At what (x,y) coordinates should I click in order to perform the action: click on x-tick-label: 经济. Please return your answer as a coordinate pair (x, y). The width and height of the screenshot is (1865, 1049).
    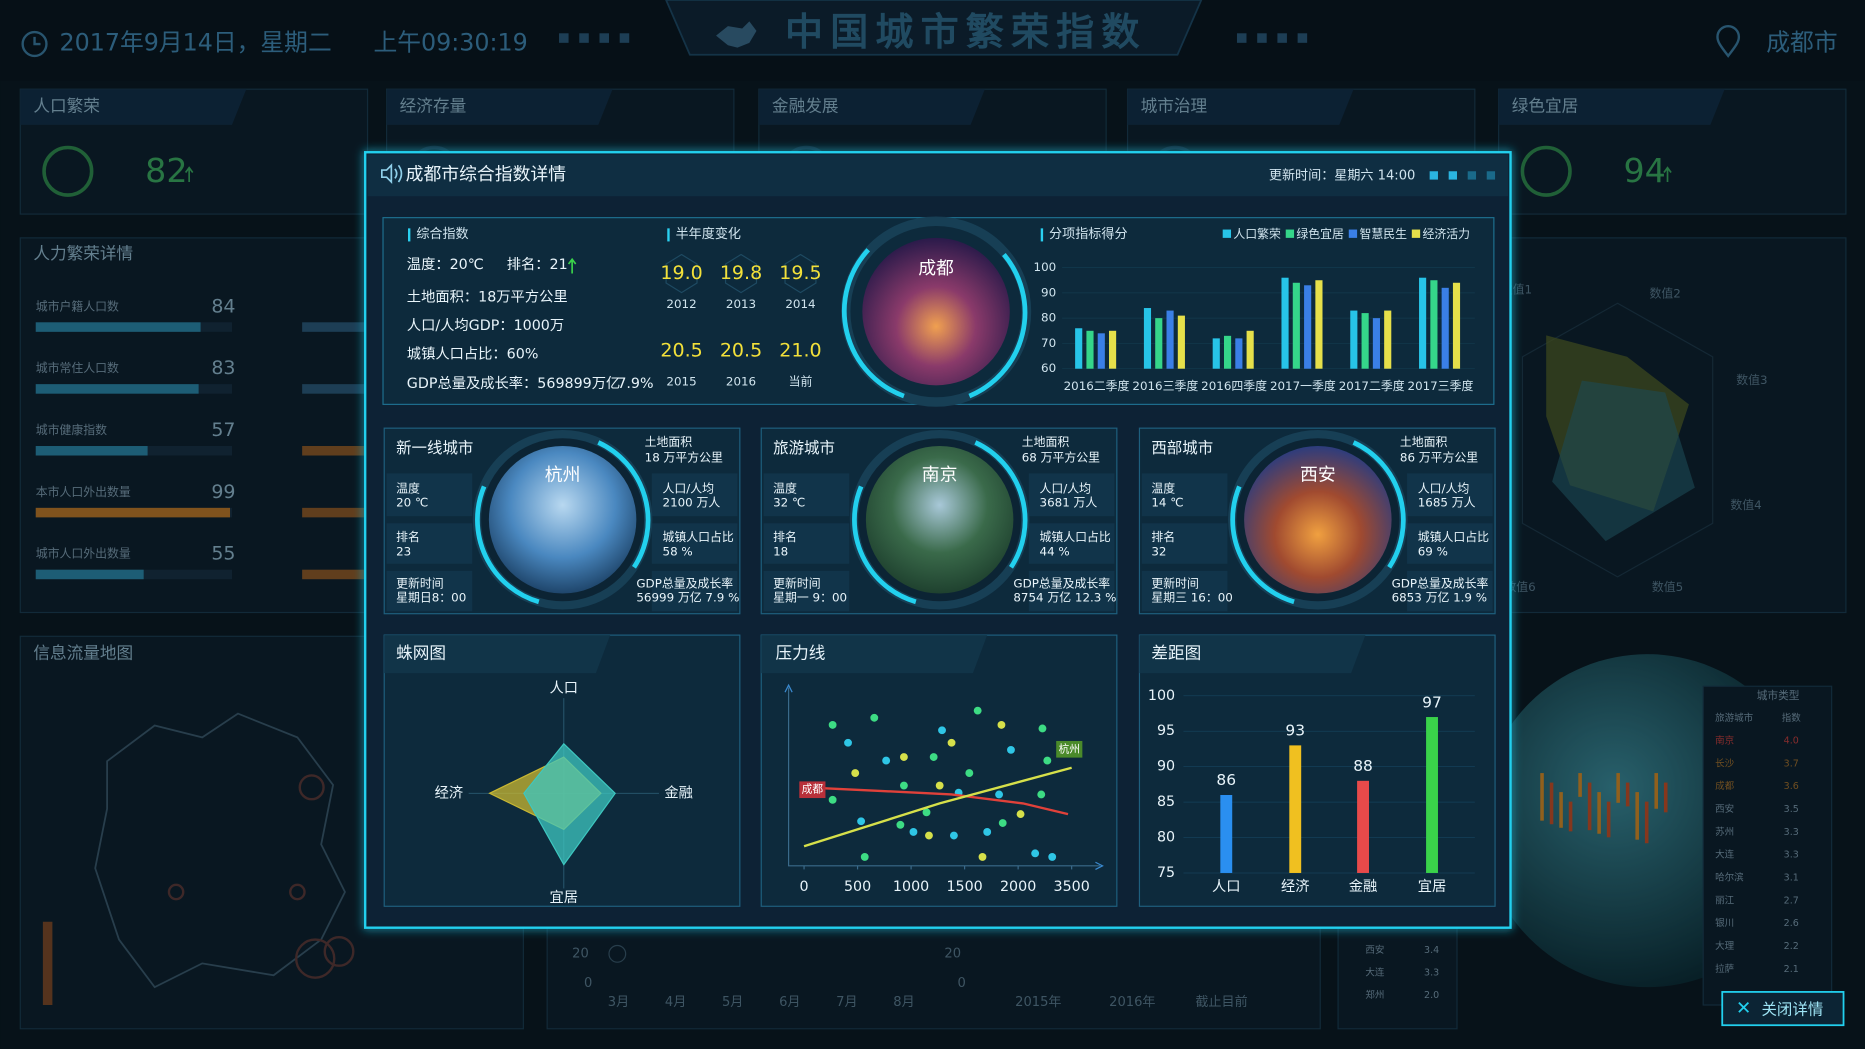
    Looking at the image, I should click on (1295, 886).